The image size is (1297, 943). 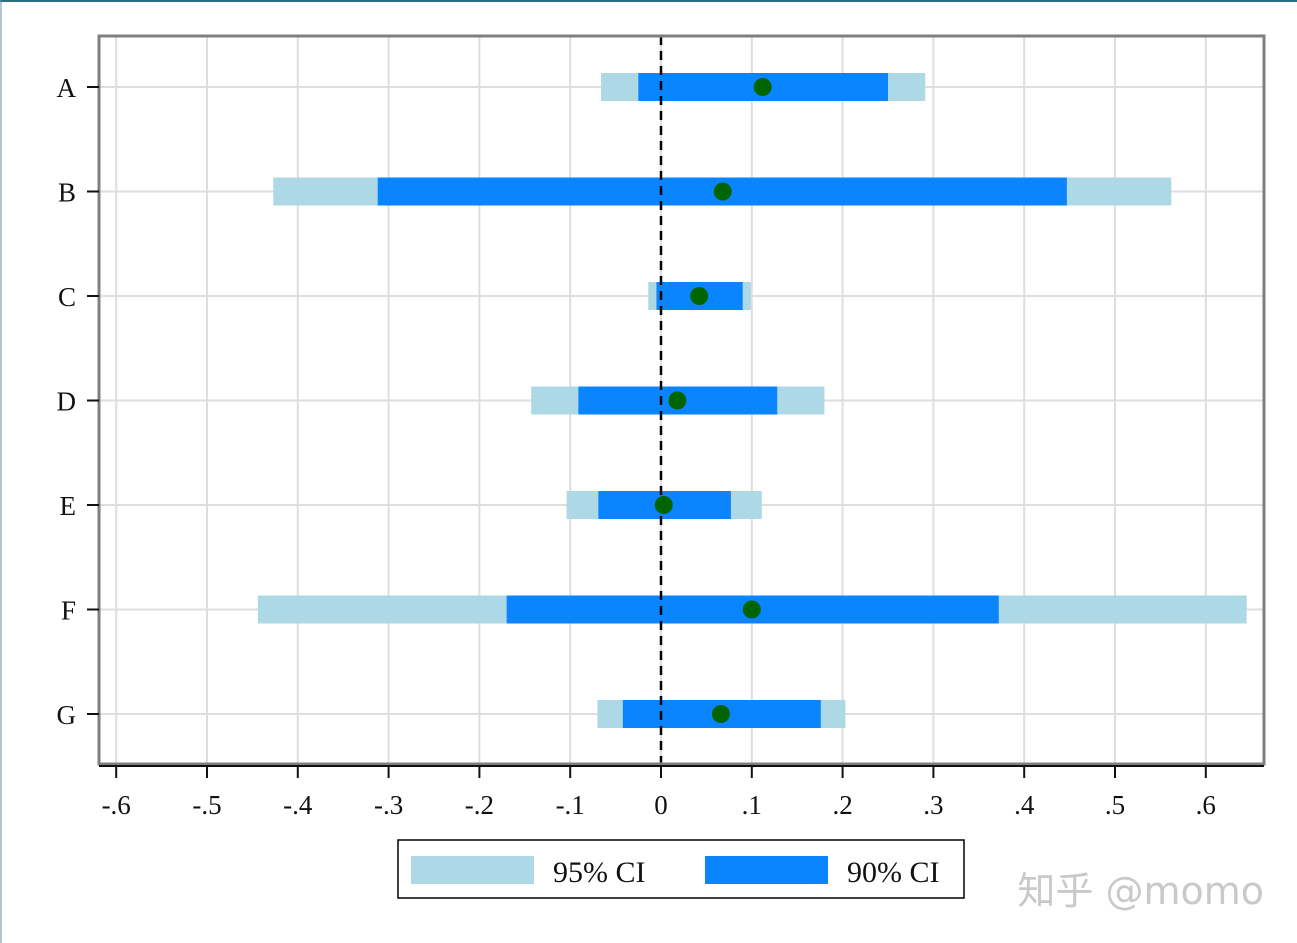 What do you see at coordinates (751, 609) in the screenshot?
I see `estimate-point-f` at bounding box center [751, 609].